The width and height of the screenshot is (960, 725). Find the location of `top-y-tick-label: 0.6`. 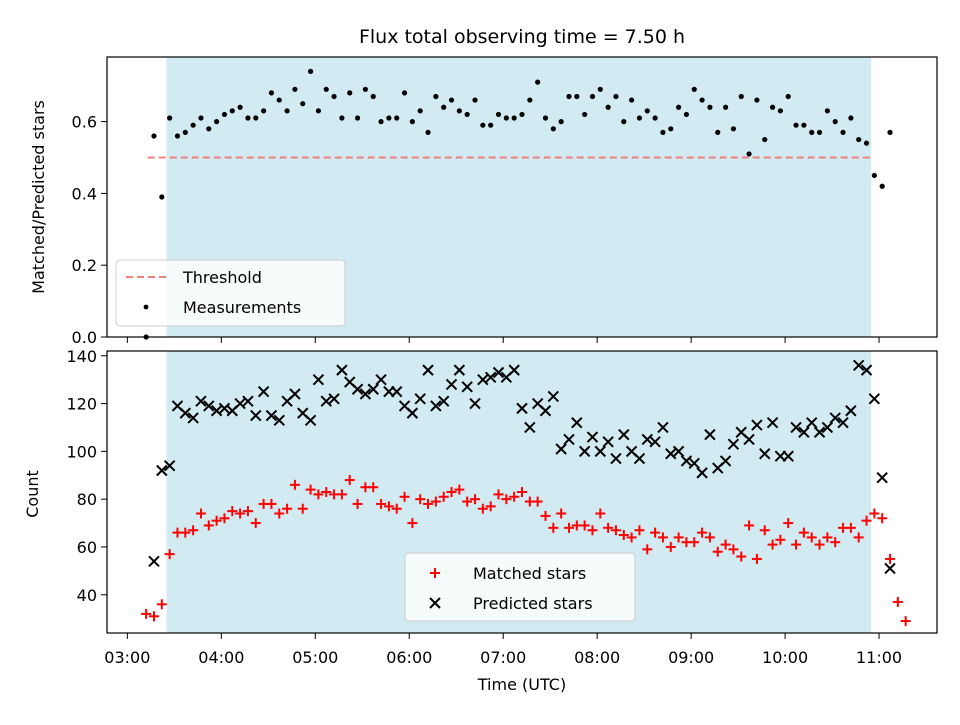

top-y-tick-label: 0.6 is located at coordinates (84, 122).